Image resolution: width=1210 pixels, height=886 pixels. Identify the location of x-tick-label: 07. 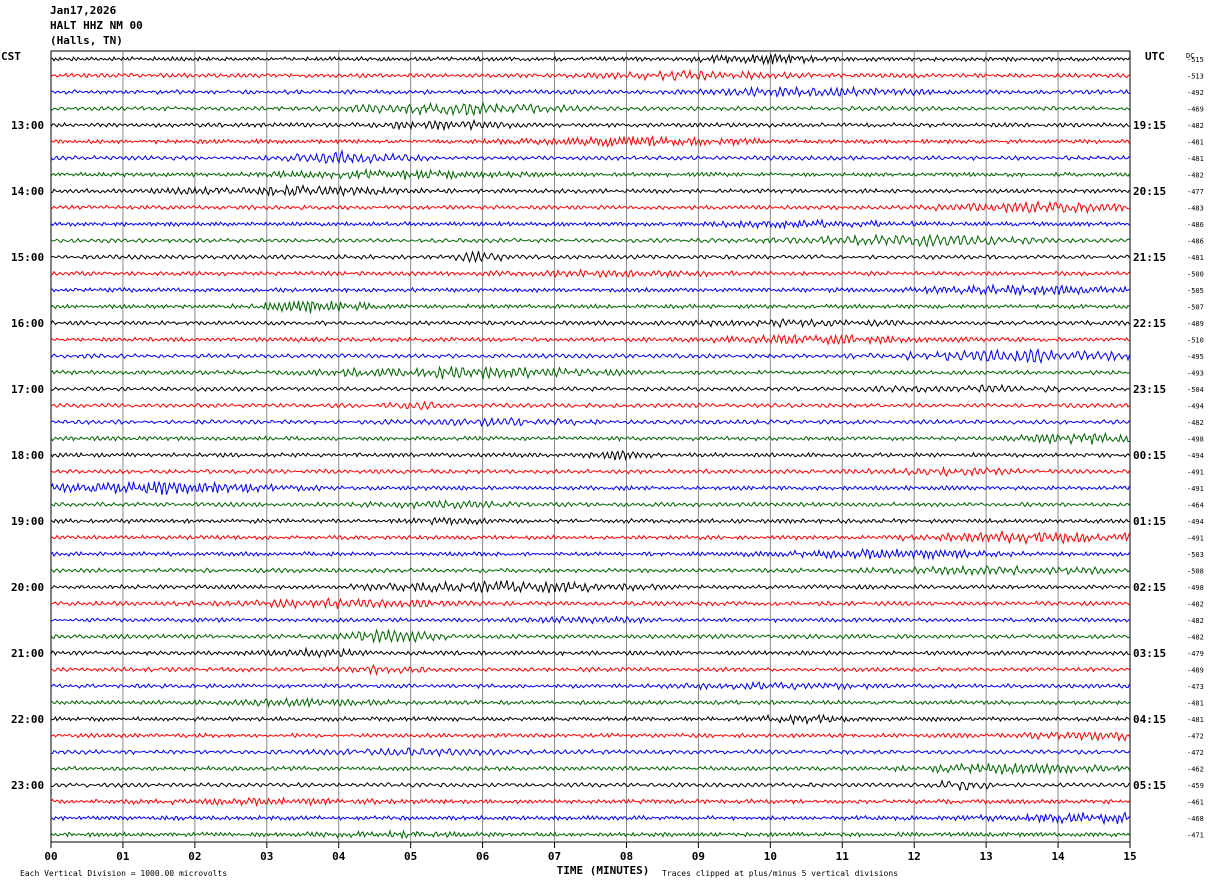
(554, 856).